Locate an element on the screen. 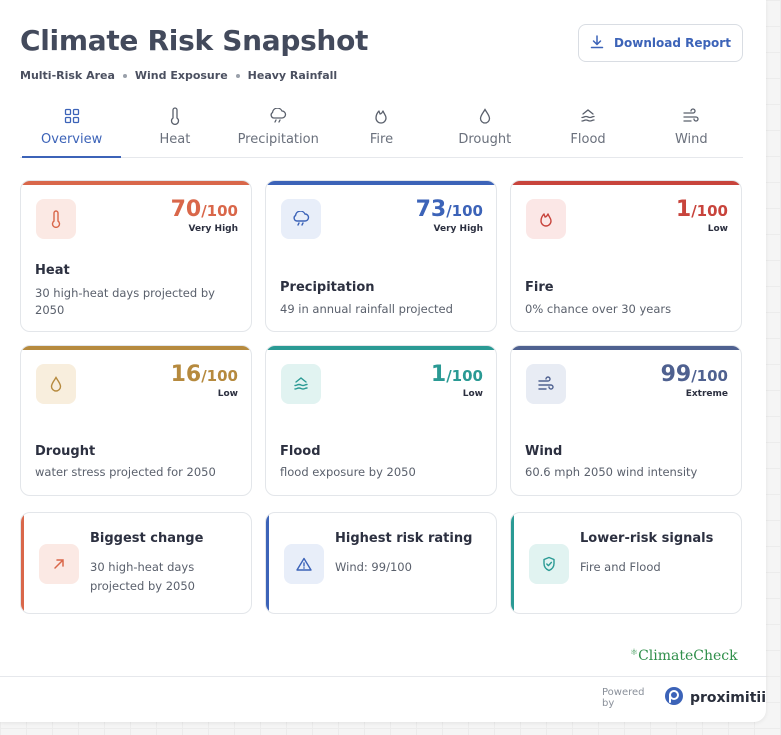 This screenshot has height=735, width=781. risk-score: 99/100 Extreme is located at coordinates (694, 380).